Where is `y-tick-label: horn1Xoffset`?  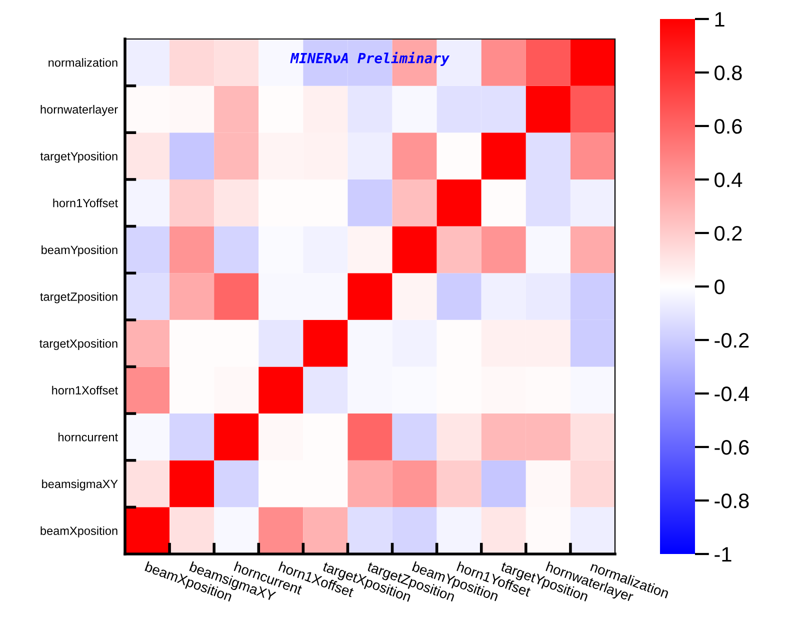
y-tick-label: horn1Xoffset is located at coordinates (85, 390).